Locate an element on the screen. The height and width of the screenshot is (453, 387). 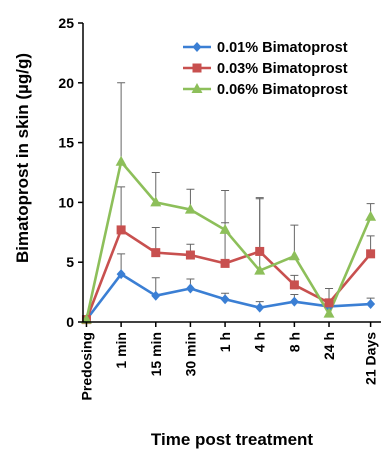
legend-label: 0.06% Bimatoprost is located at coordinates (282, 90).